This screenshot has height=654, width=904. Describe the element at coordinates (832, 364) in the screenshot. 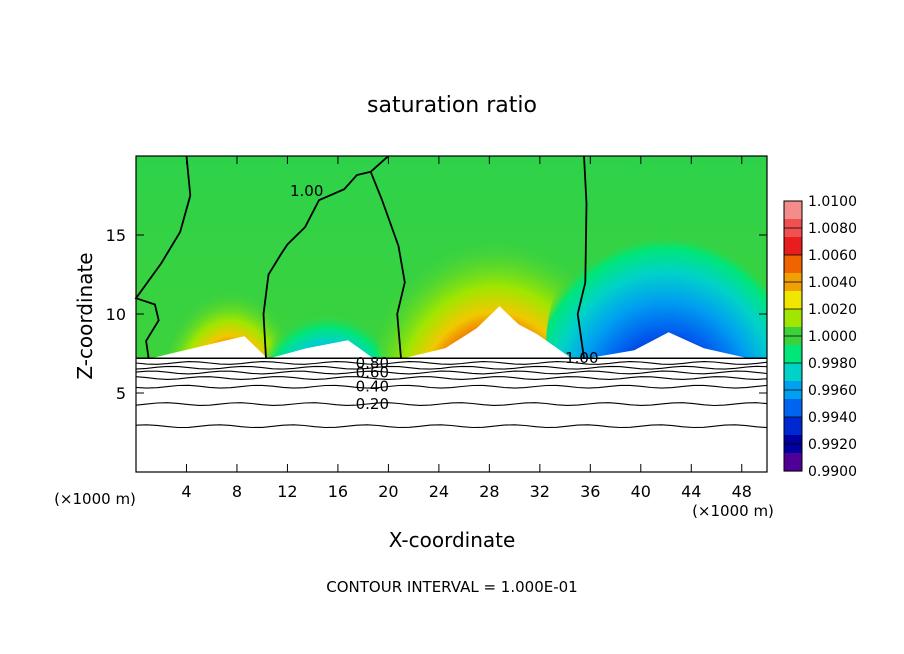

I see `colorbar-tick-label: 0.9980` at that location.